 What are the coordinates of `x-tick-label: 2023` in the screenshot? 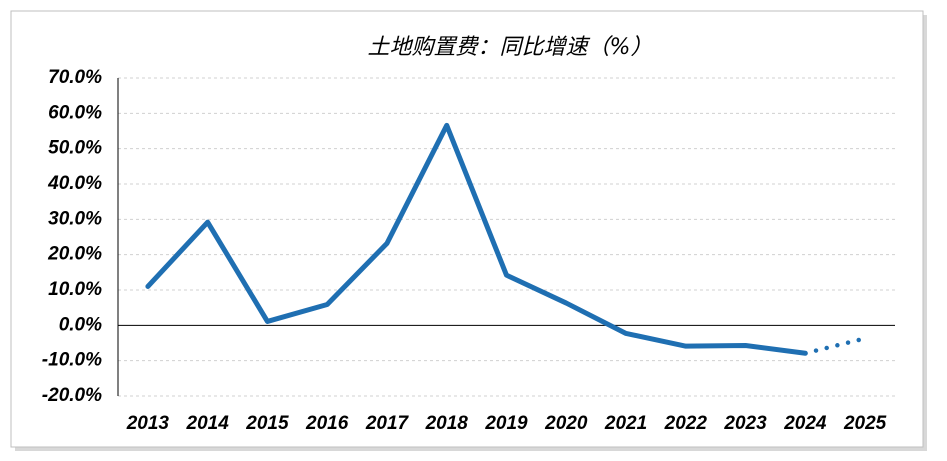 It's located at (745, 423).